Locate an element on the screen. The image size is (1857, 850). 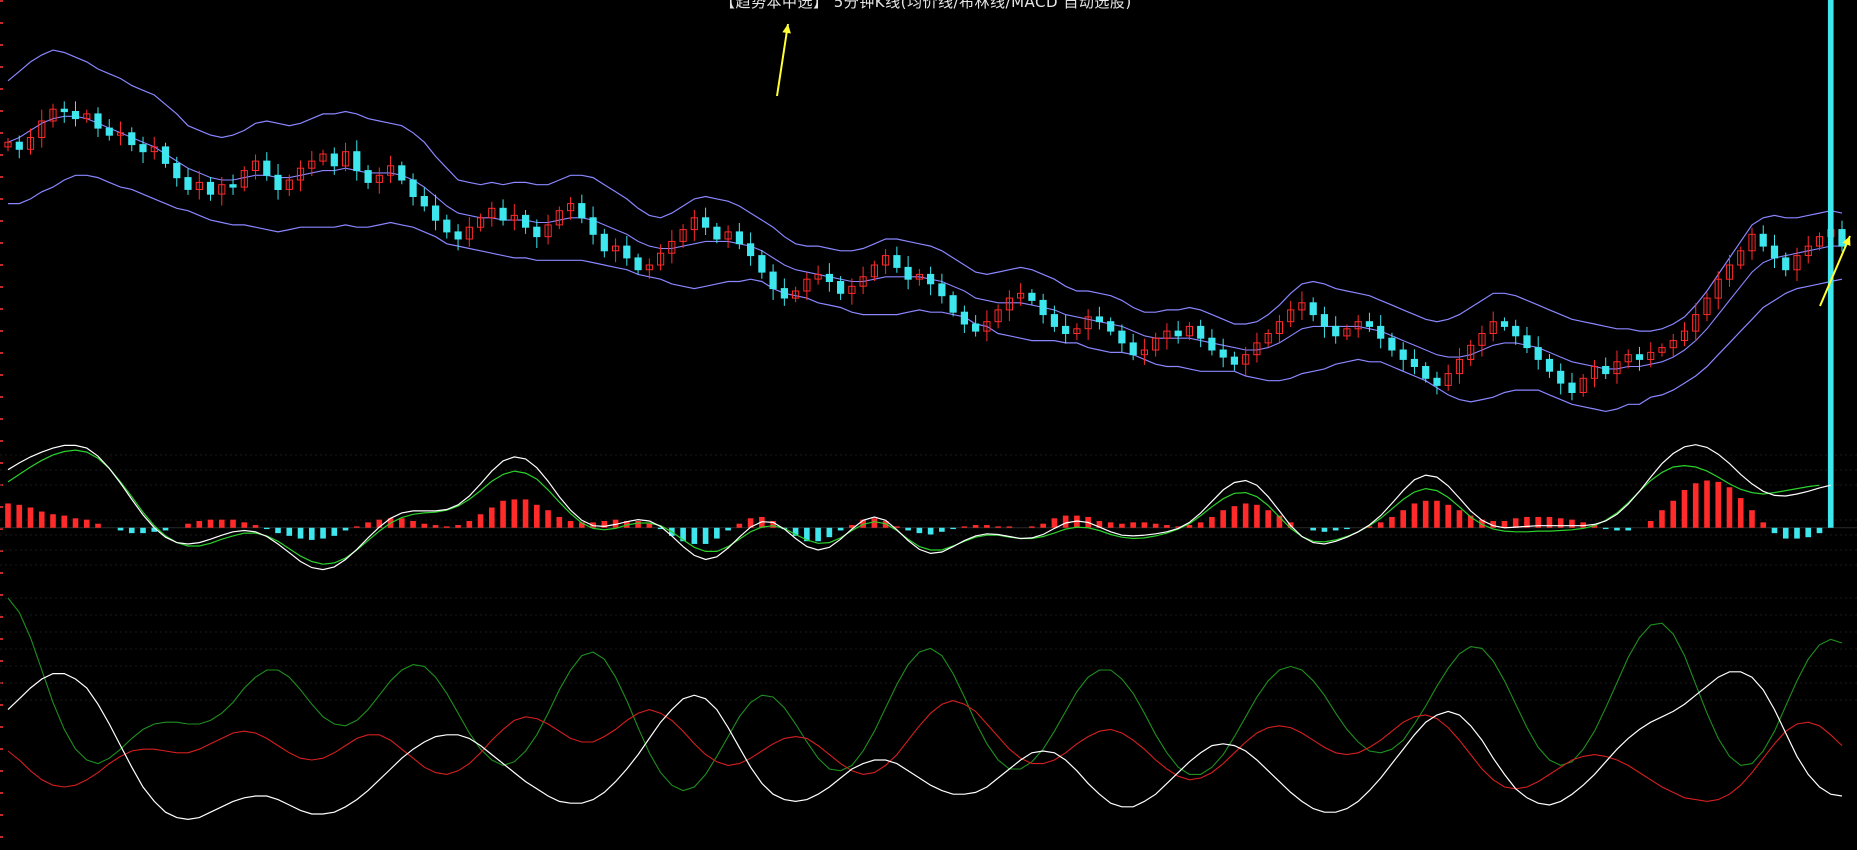
arrow-shaft is located at coordinates (782, 60).